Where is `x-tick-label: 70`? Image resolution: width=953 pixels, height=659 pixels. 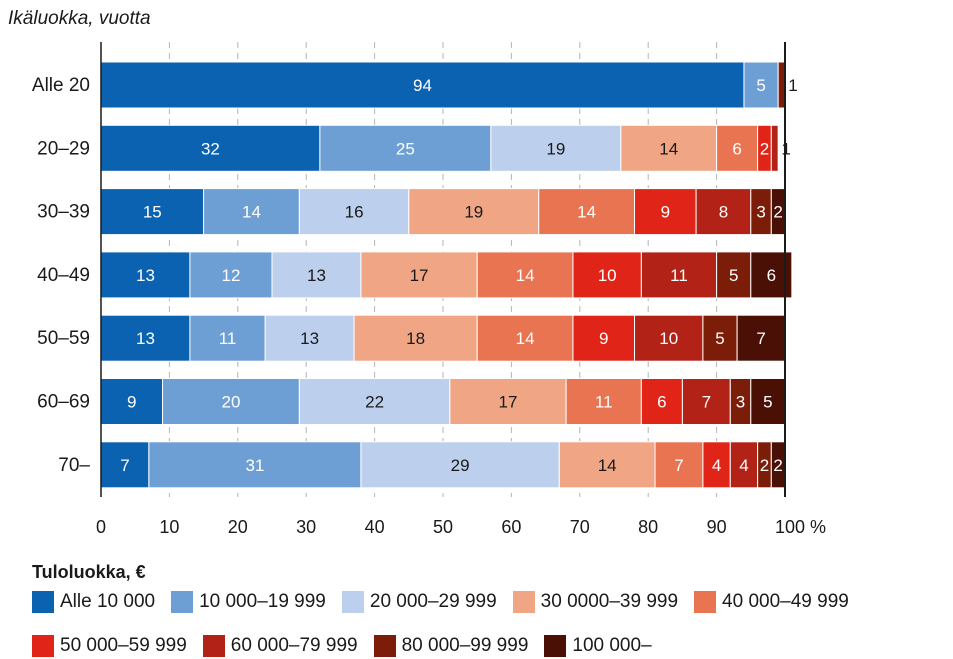
x-tick-label: 70 is located at coordinates (580, 527).